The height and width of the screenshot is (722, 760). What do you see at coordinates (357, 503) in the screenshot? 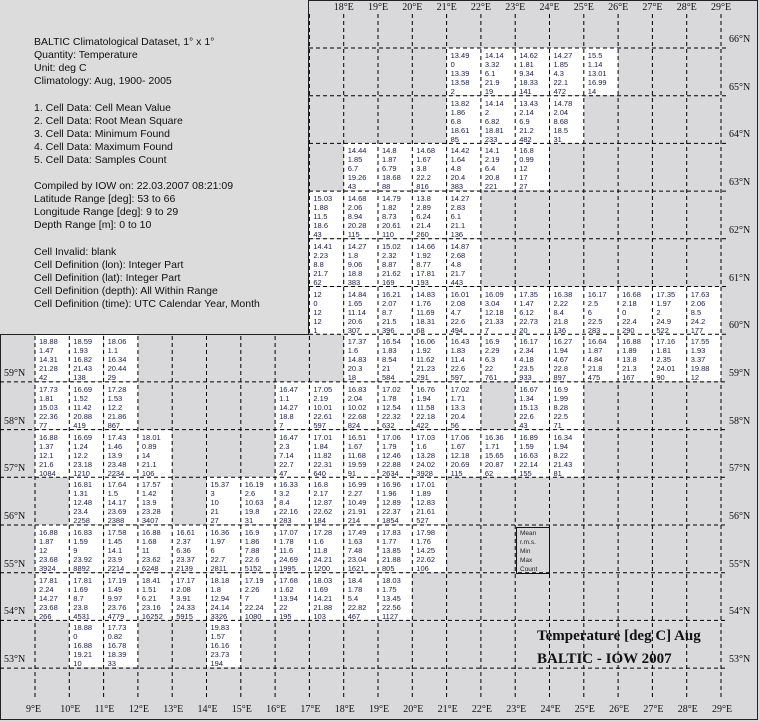
I see `cell-min: 10.49` at bounding box center [357, 503].